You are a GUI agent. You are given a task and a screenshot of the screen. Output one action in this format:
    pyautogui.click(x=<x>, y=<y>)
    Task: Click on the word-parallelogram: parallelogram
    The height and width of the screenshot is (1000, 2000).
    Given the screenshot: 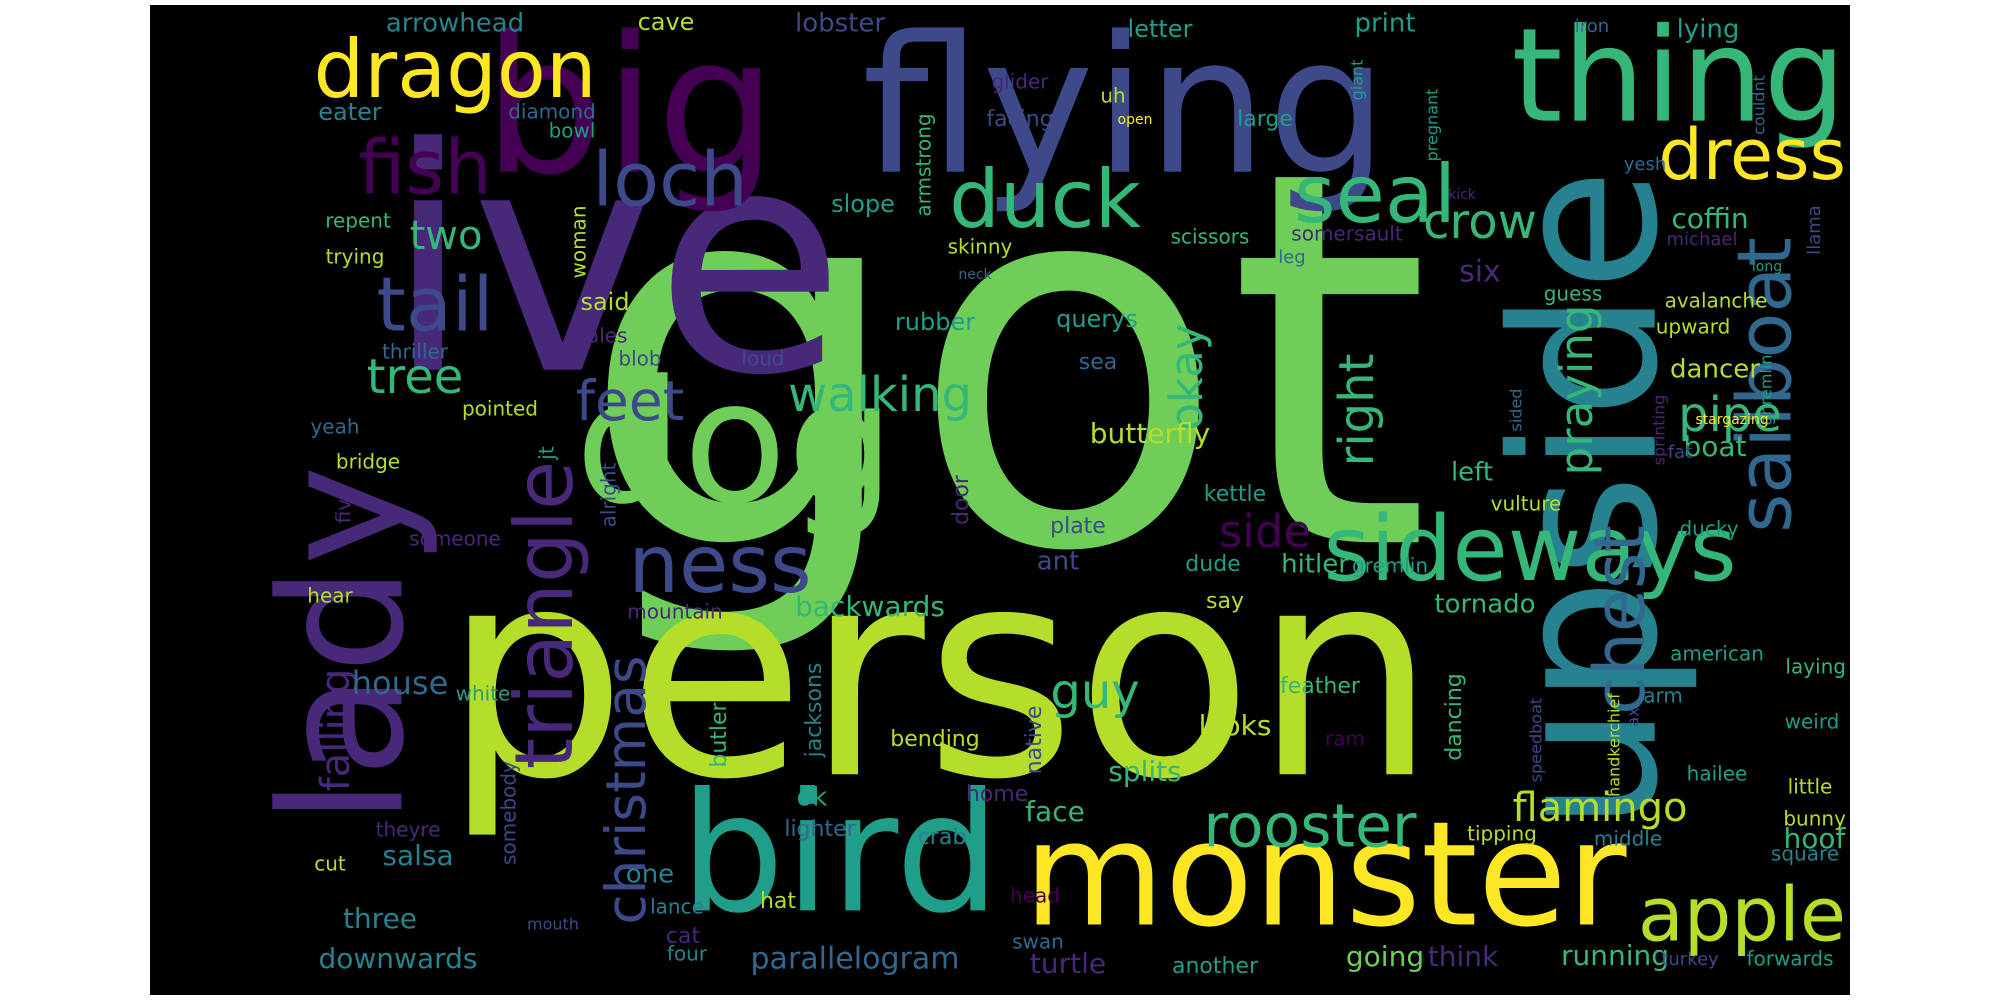 What is the action you would take?
    pyautogui.click(x=855, y=959)
    